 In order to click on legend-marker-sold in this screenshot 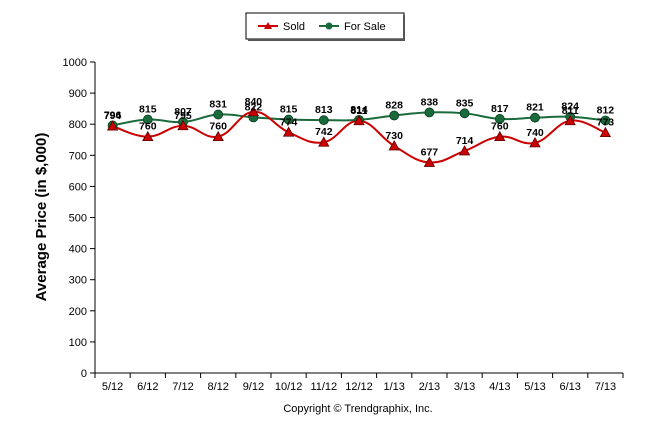, I will do `click(268, 25)`.